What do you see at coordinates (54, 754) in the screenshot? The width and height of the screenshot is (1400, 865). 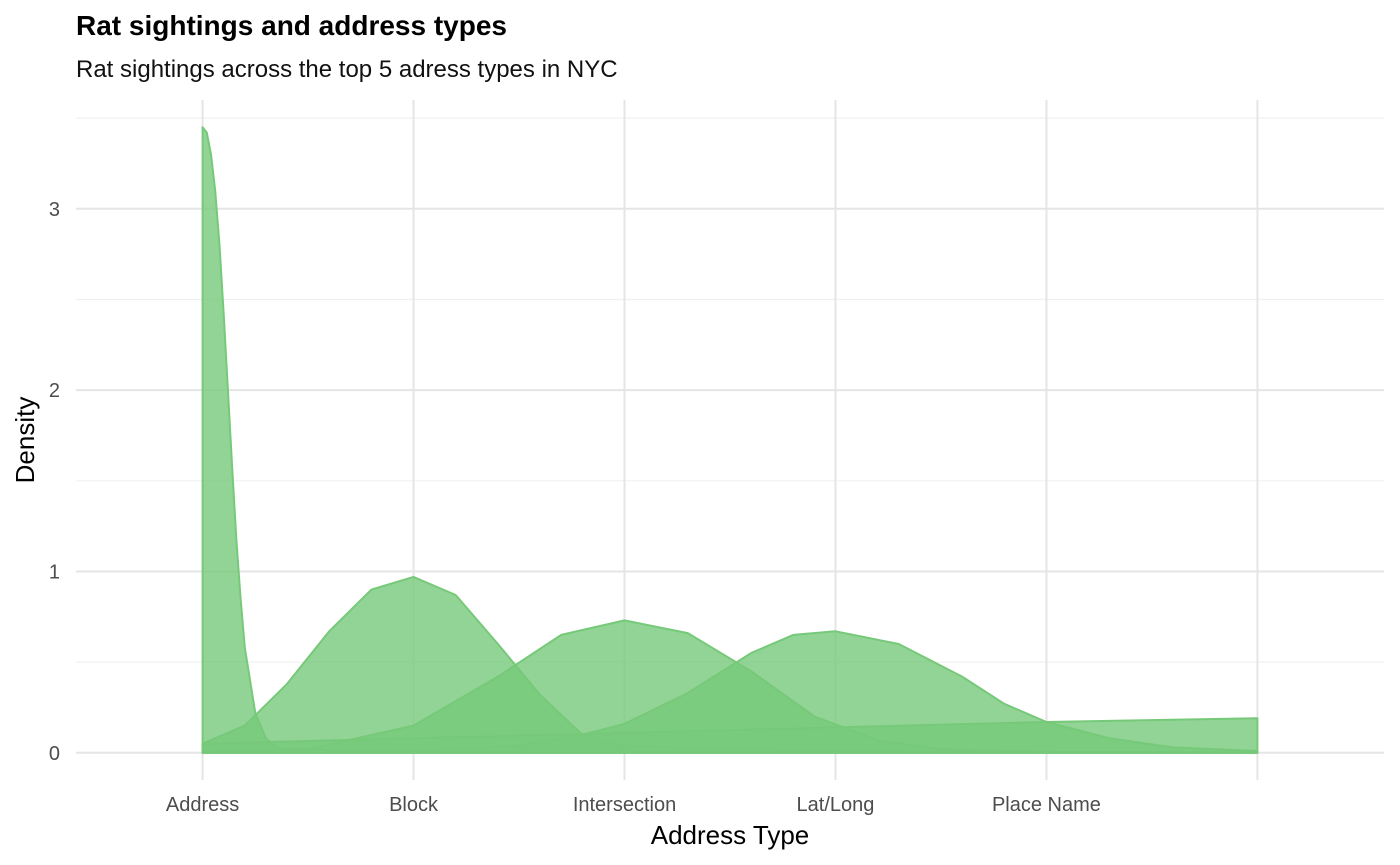 I see `y-tick-label: 0` at bounding box center [54, 754].